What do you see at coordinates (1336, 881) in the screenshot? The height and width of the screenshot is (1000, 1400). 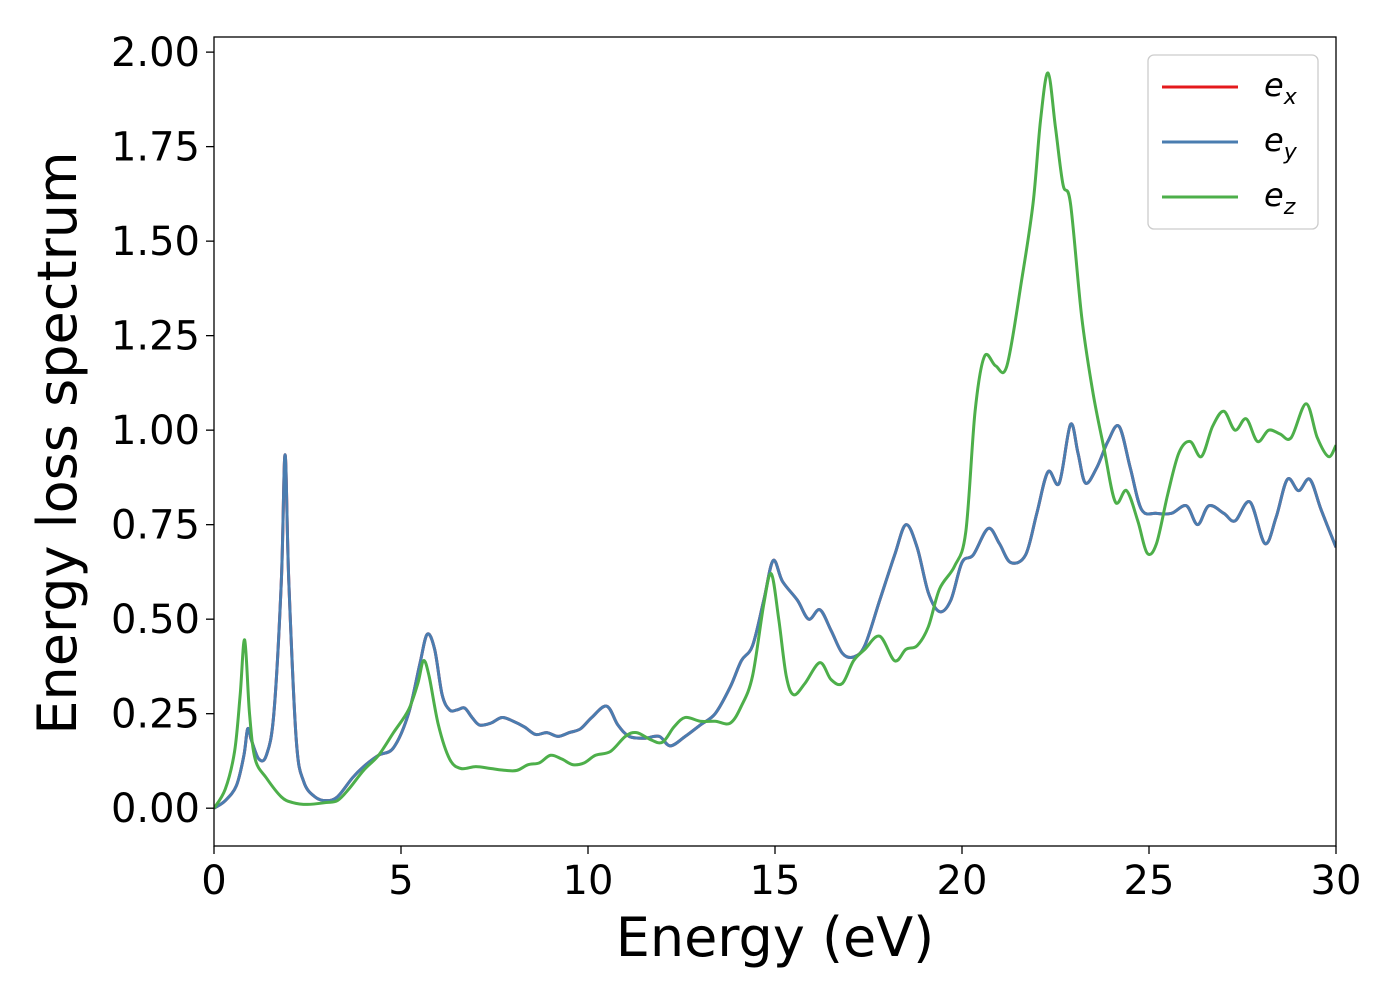 I see `x-tick-label: 30` at bounding box center [1336, 881].